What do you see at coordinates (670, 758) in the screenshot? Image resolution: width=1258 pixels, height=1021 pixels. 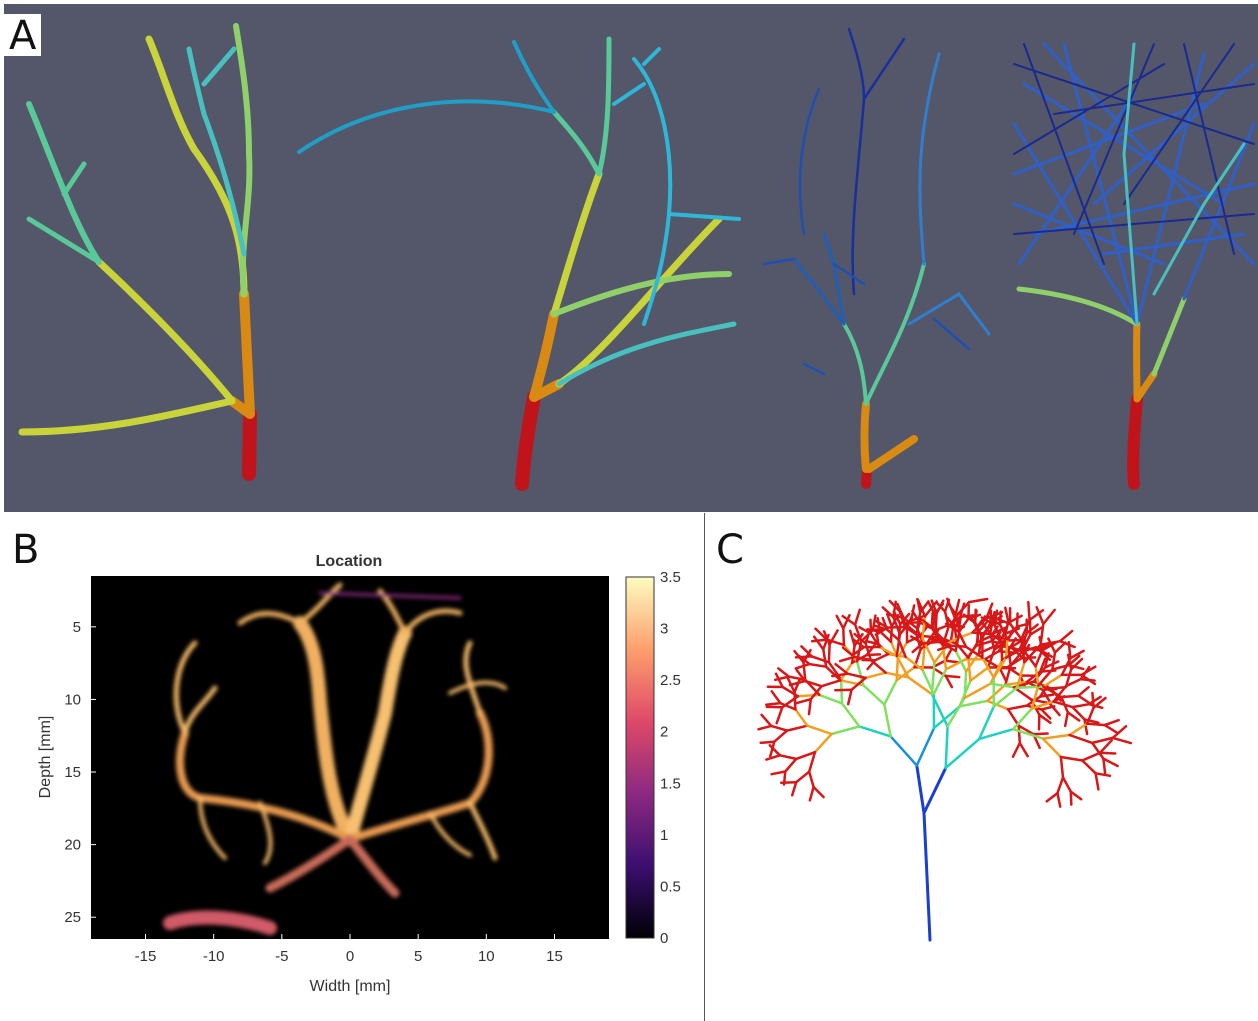 I see `colorbar-ticks: 0 0.5 1 1.5 2 2.5 3 3.5` at bounding box center [670, 758].